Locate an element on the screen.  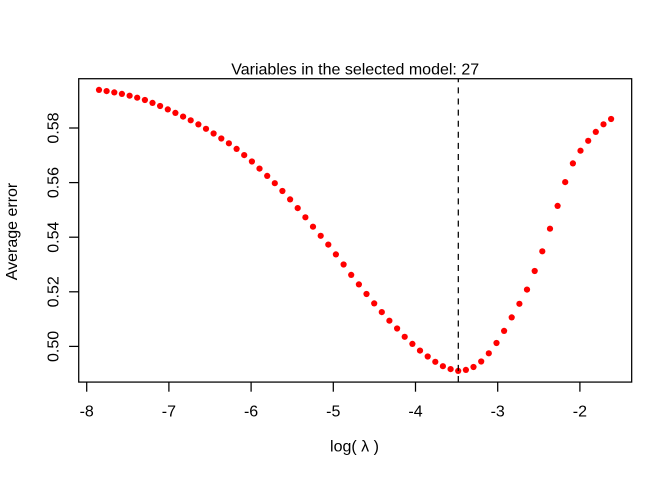
svg-text: 0.52 is located at coordinates (54, 291).